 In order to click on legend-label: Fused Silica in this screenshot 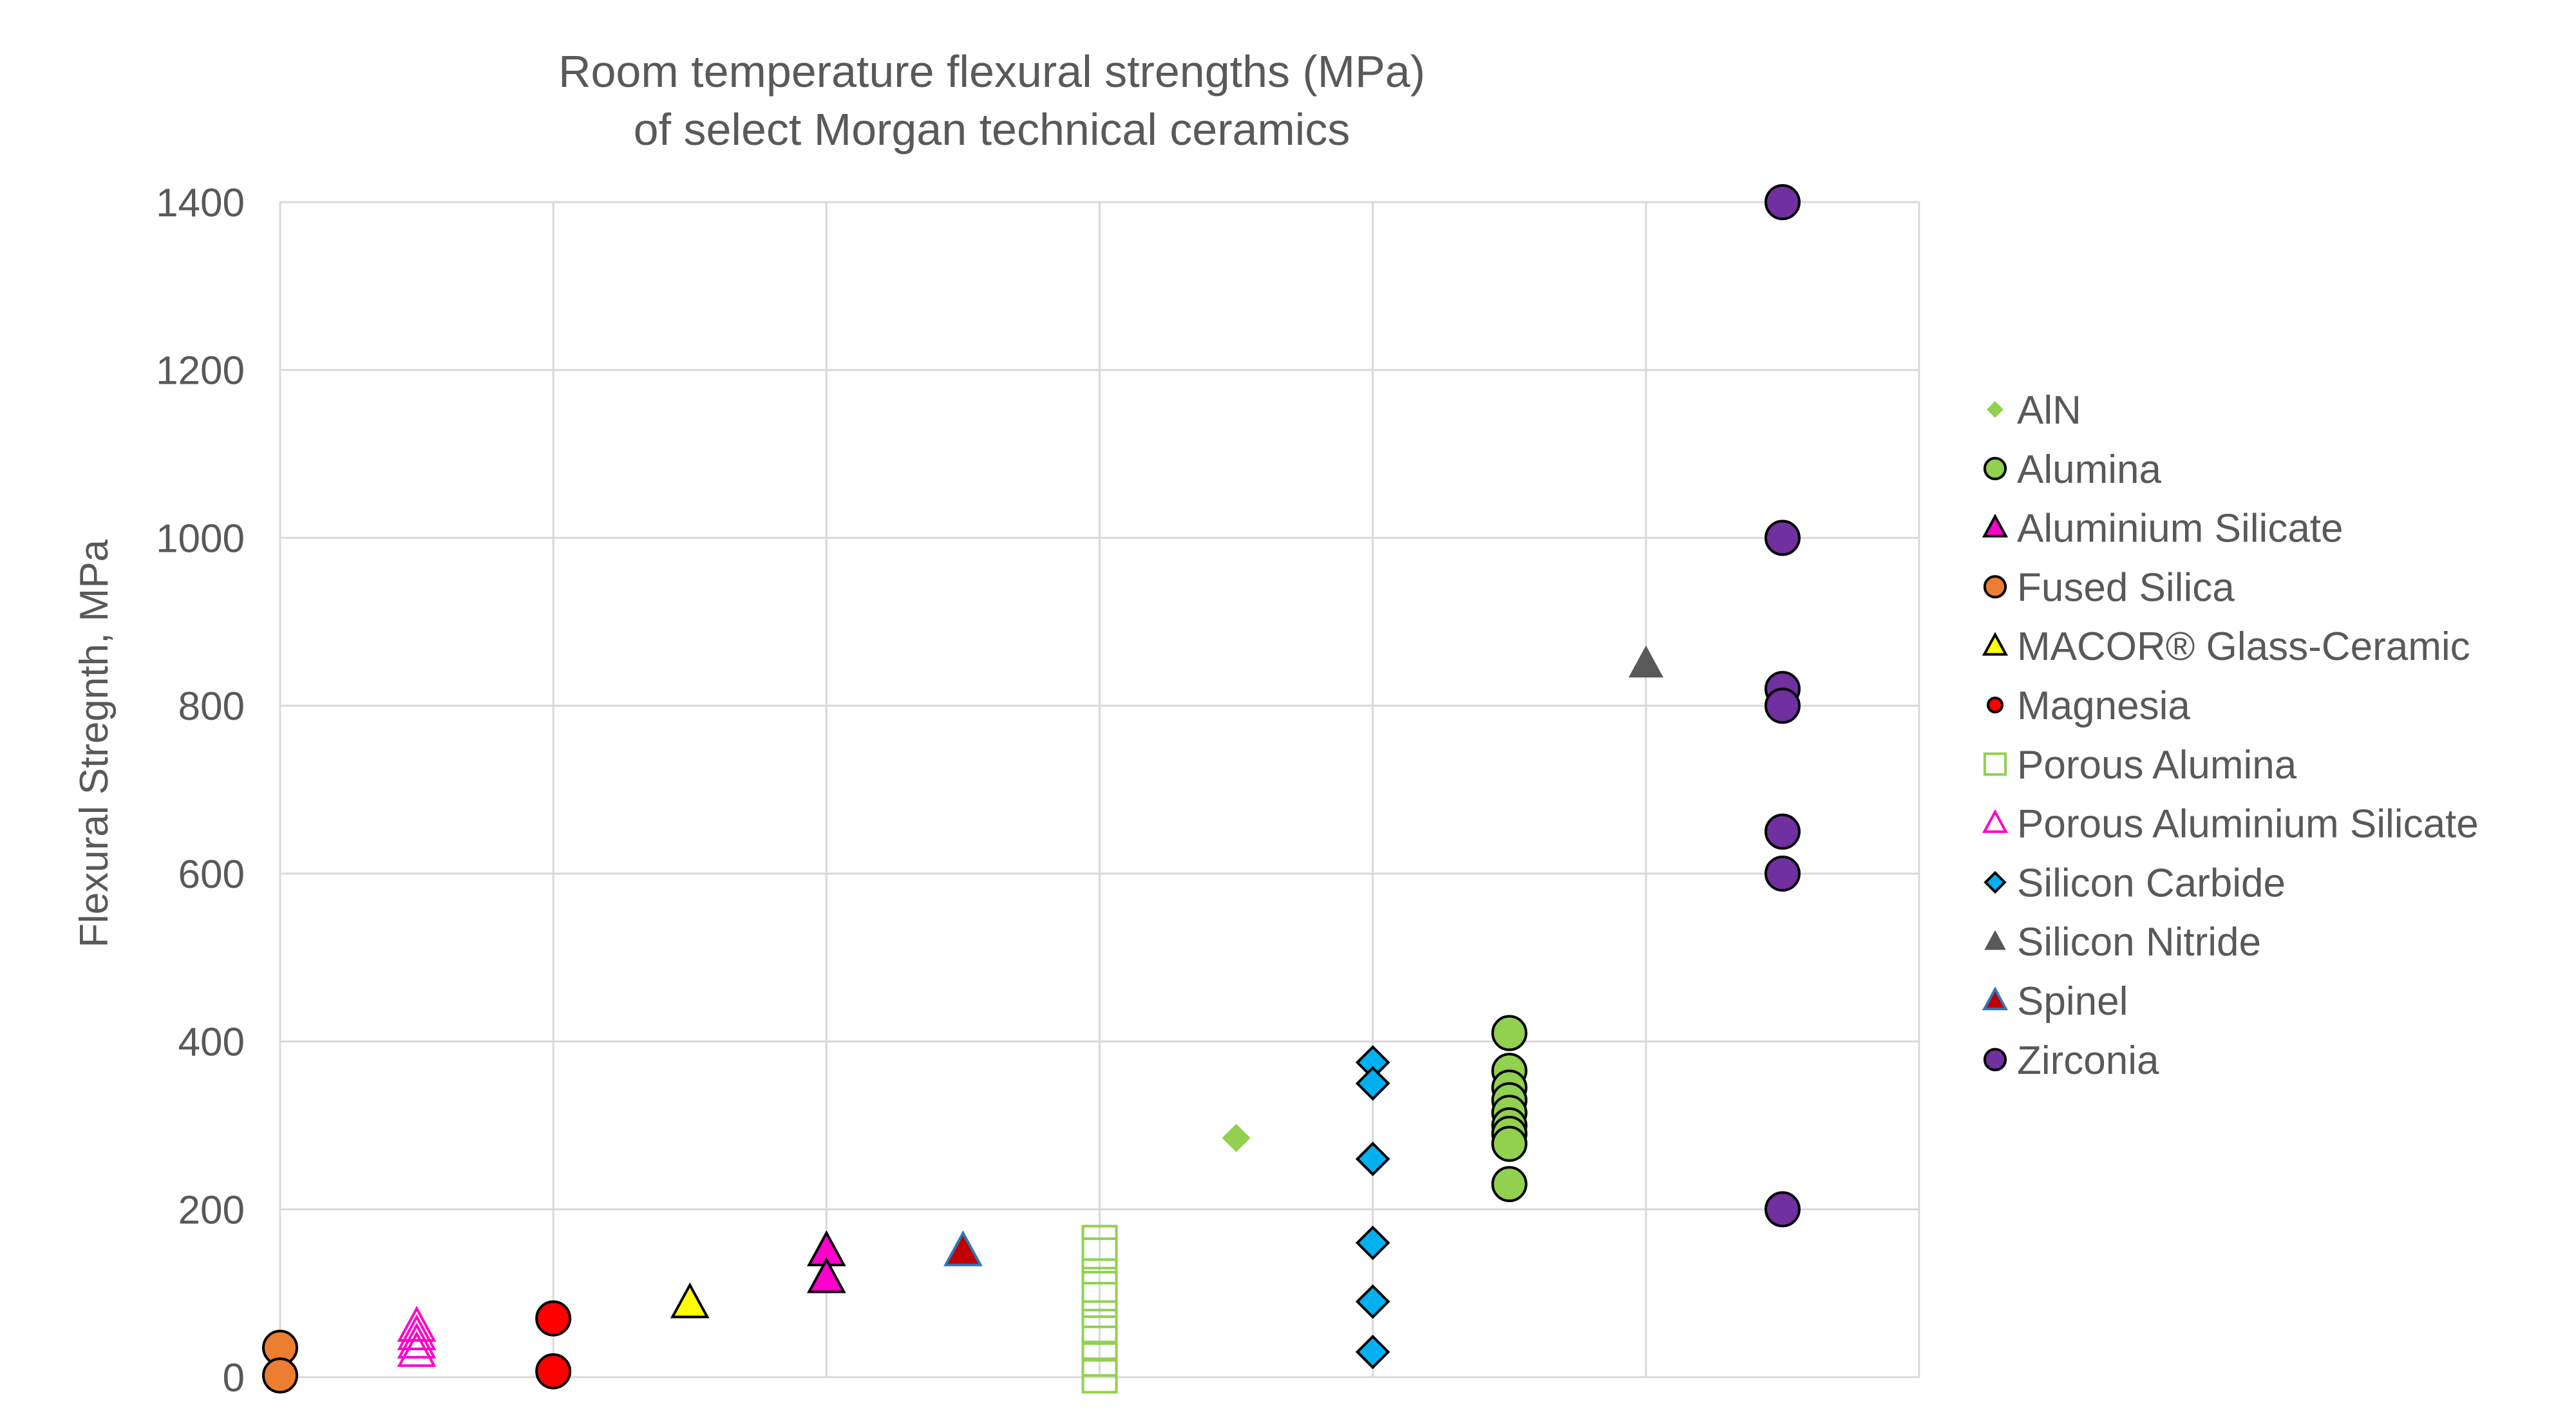, I will do `click(2126, 587)`.